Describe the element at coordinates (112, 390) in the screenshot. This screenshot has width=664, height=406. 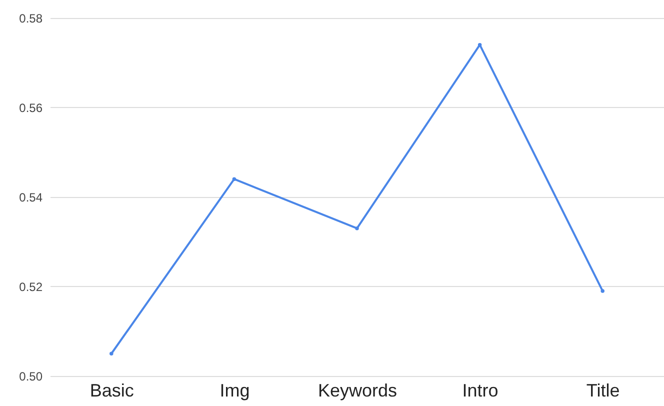
I see `x-tick-label: Basic` at that location.